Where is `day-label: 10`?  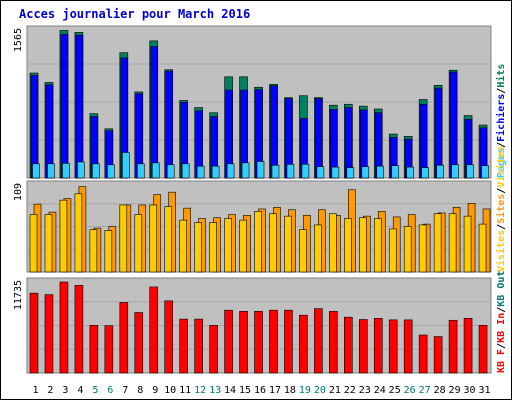
day-label: 10 is located at coordinates (170, 390).